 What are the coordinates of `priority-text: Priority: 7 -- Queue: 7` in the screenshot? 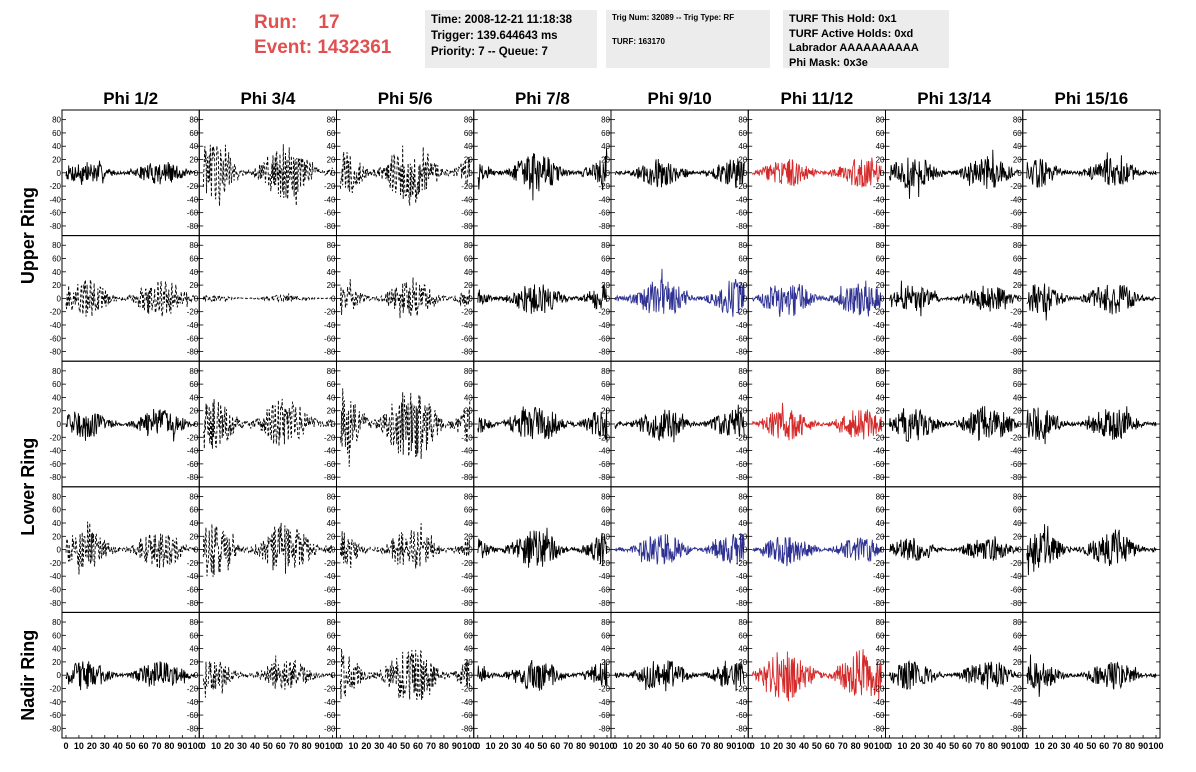 It's located at (489, 52).